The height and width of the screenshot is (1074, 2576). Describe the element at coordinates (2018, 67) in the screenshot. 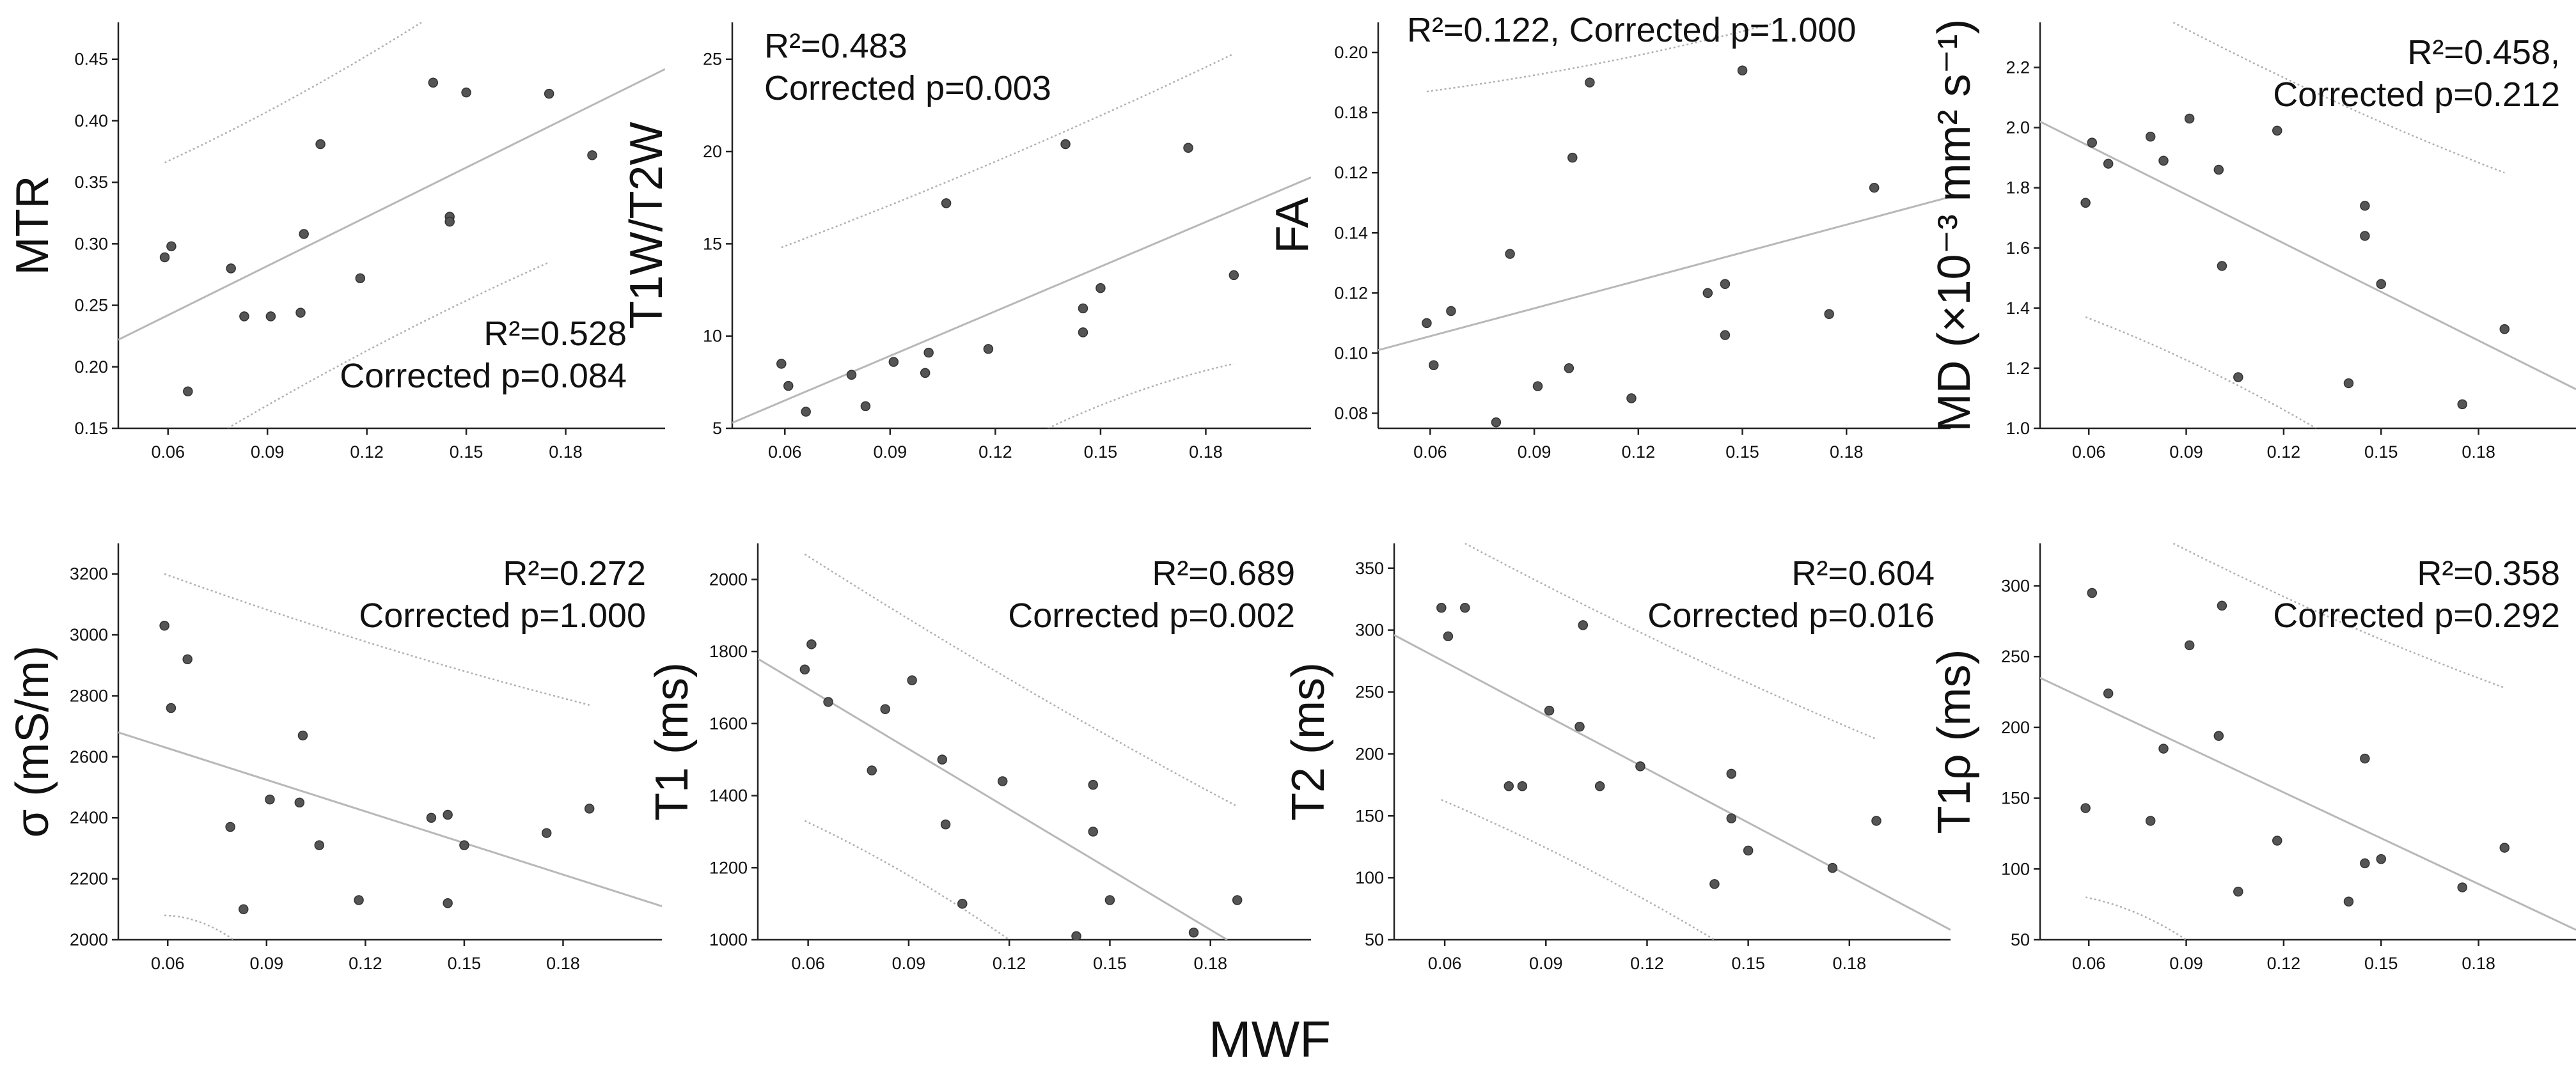

I see `y-tick-label: 2.2` at that location.